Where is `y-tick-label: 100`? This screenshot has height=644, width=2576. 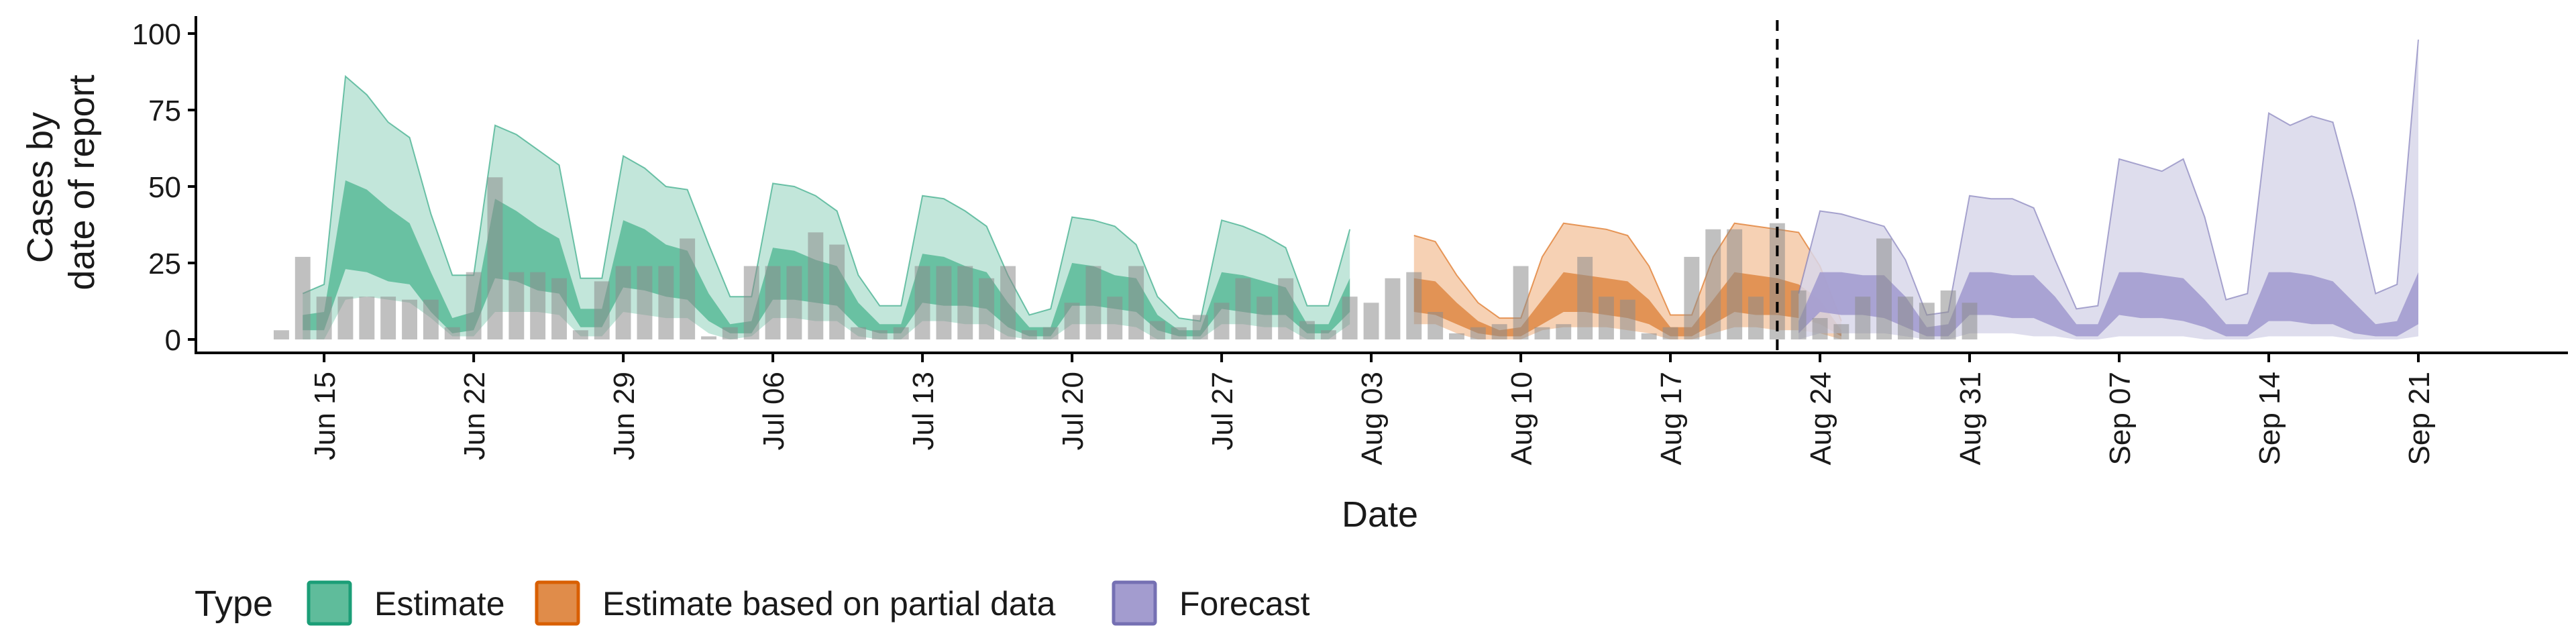
y-tick-label: 100 is located at coordinates (156, 34).